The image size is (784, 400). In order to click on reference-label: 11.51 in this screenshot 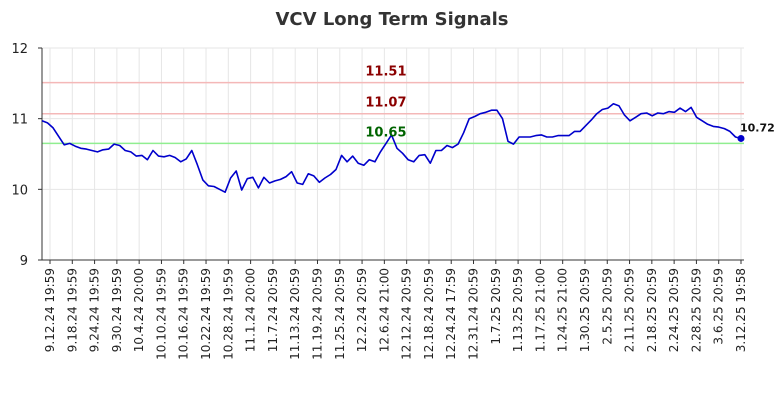, I will do `click(385, 72)`.